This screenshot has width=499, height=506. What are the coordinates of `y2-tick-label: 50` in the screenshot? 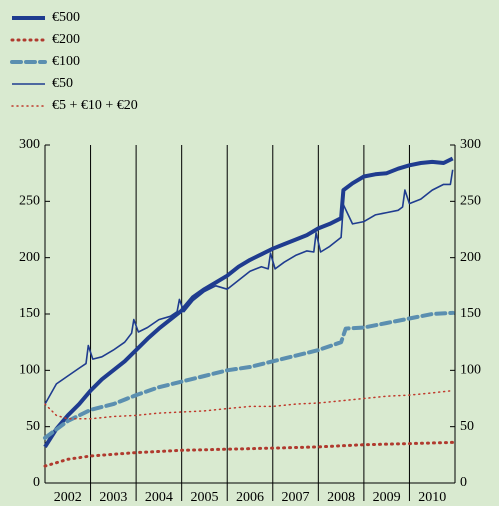 It's located at (467, 426).